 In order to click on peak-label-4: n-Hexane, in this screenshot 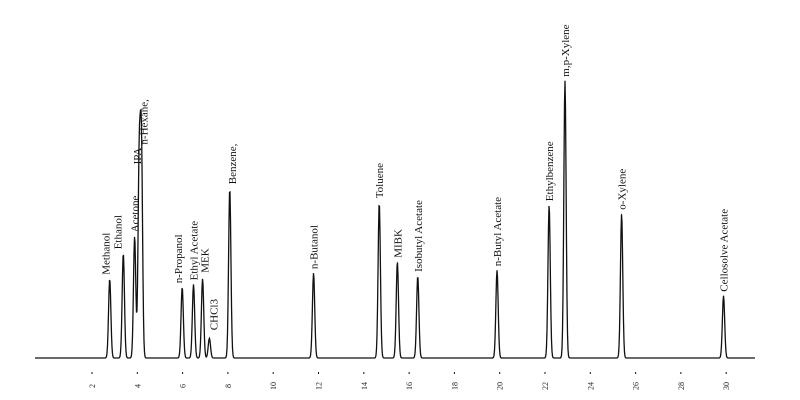, I will do `click(144, 122)`.